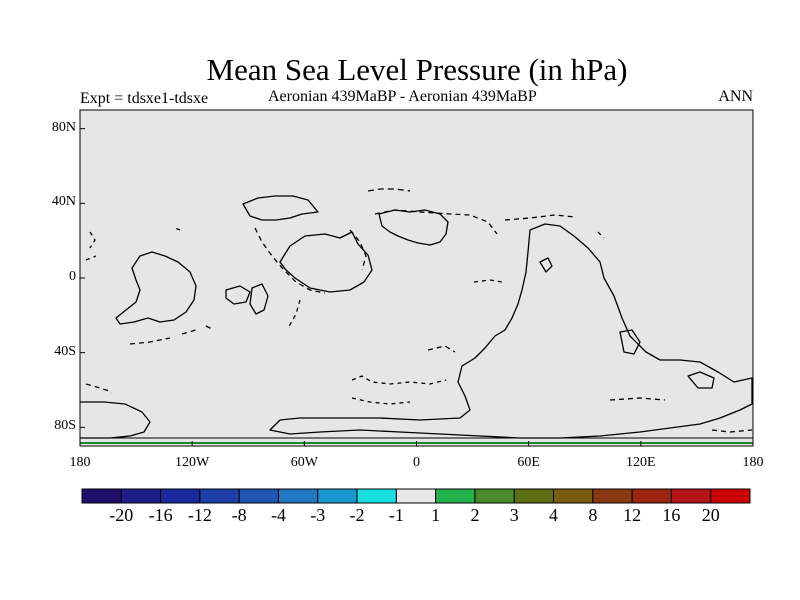 The image size is (800, 600). What do you see at coordinates (121, 515) in the screenshot?
I see `colorbar-label: -20` at bounding box center [121, 515].